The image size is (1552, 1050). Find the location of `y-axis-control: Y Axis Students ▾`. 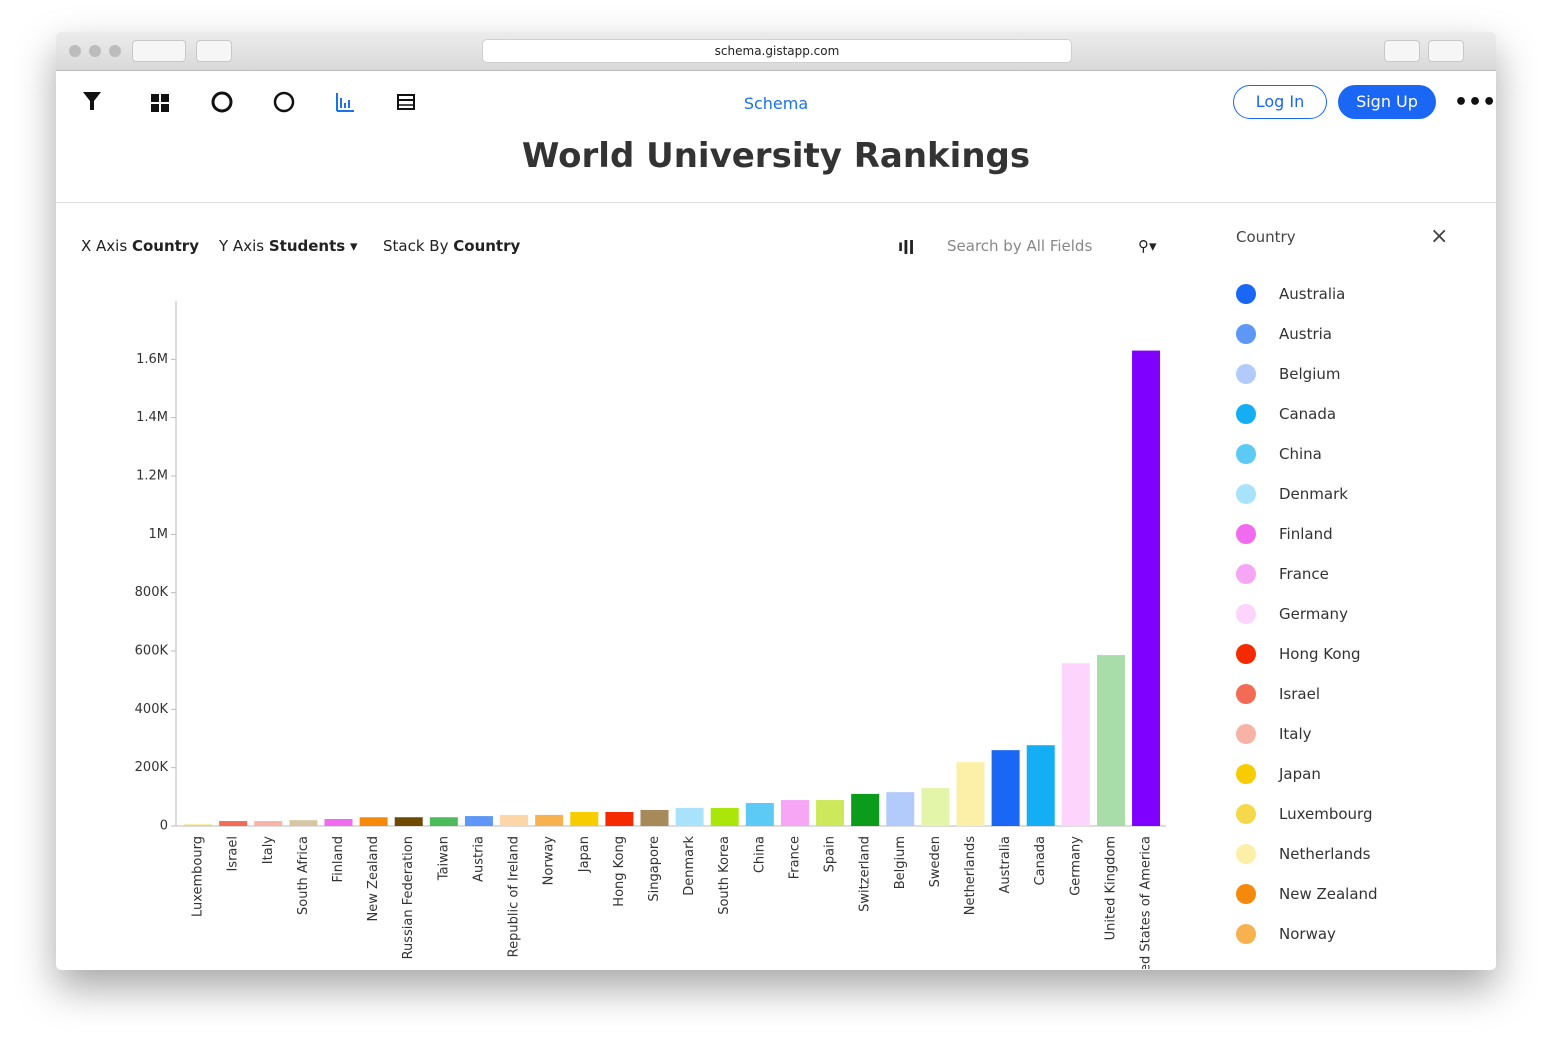

y-axis-control: Y Axis Students ▾ is located at coordinates (288, 246).